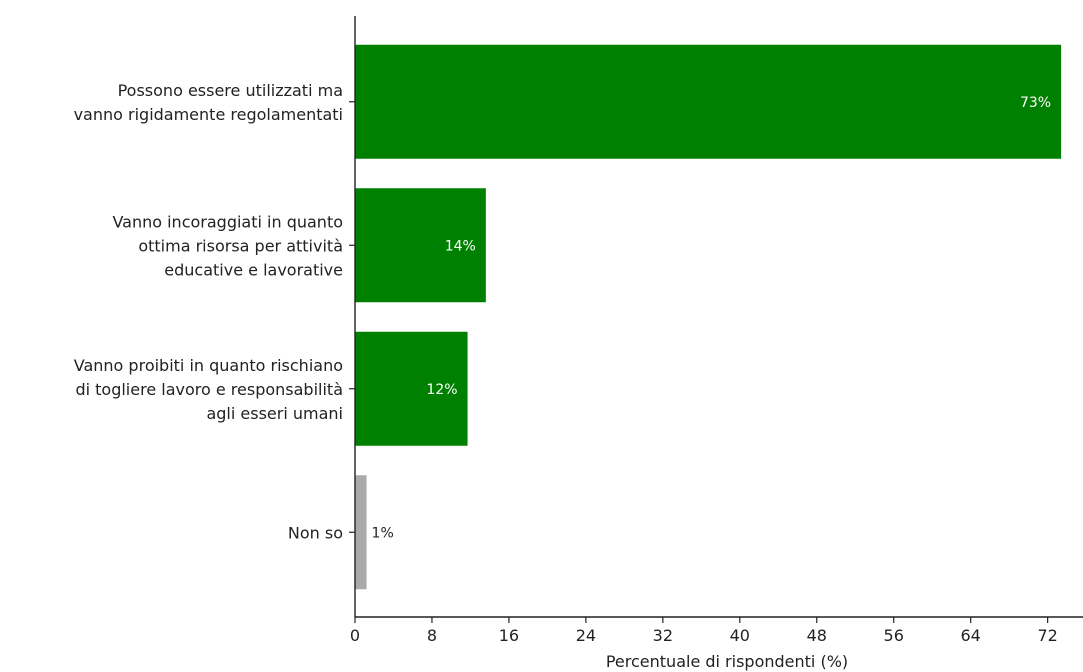  I want to click on category-label-line: di togliere lavoro e responsabilità, so click(209, 389).